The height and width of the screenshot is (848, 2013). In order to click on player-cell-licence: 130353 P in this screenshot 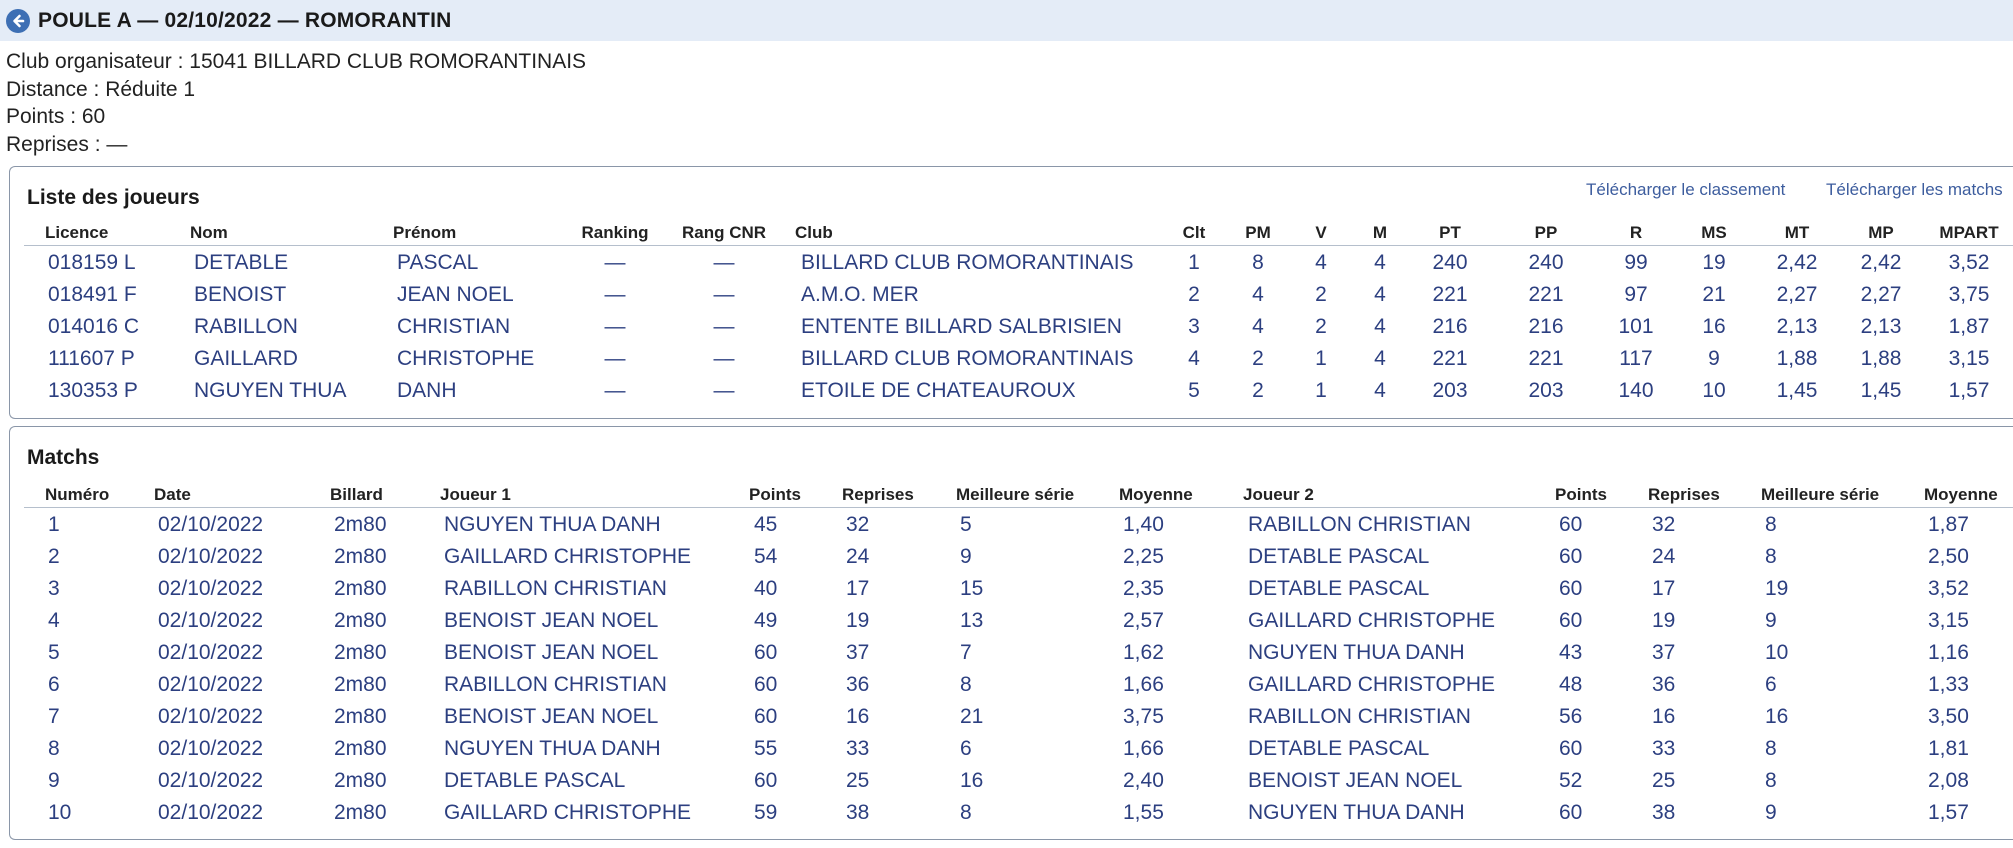, I will do `click(93, 390)`.